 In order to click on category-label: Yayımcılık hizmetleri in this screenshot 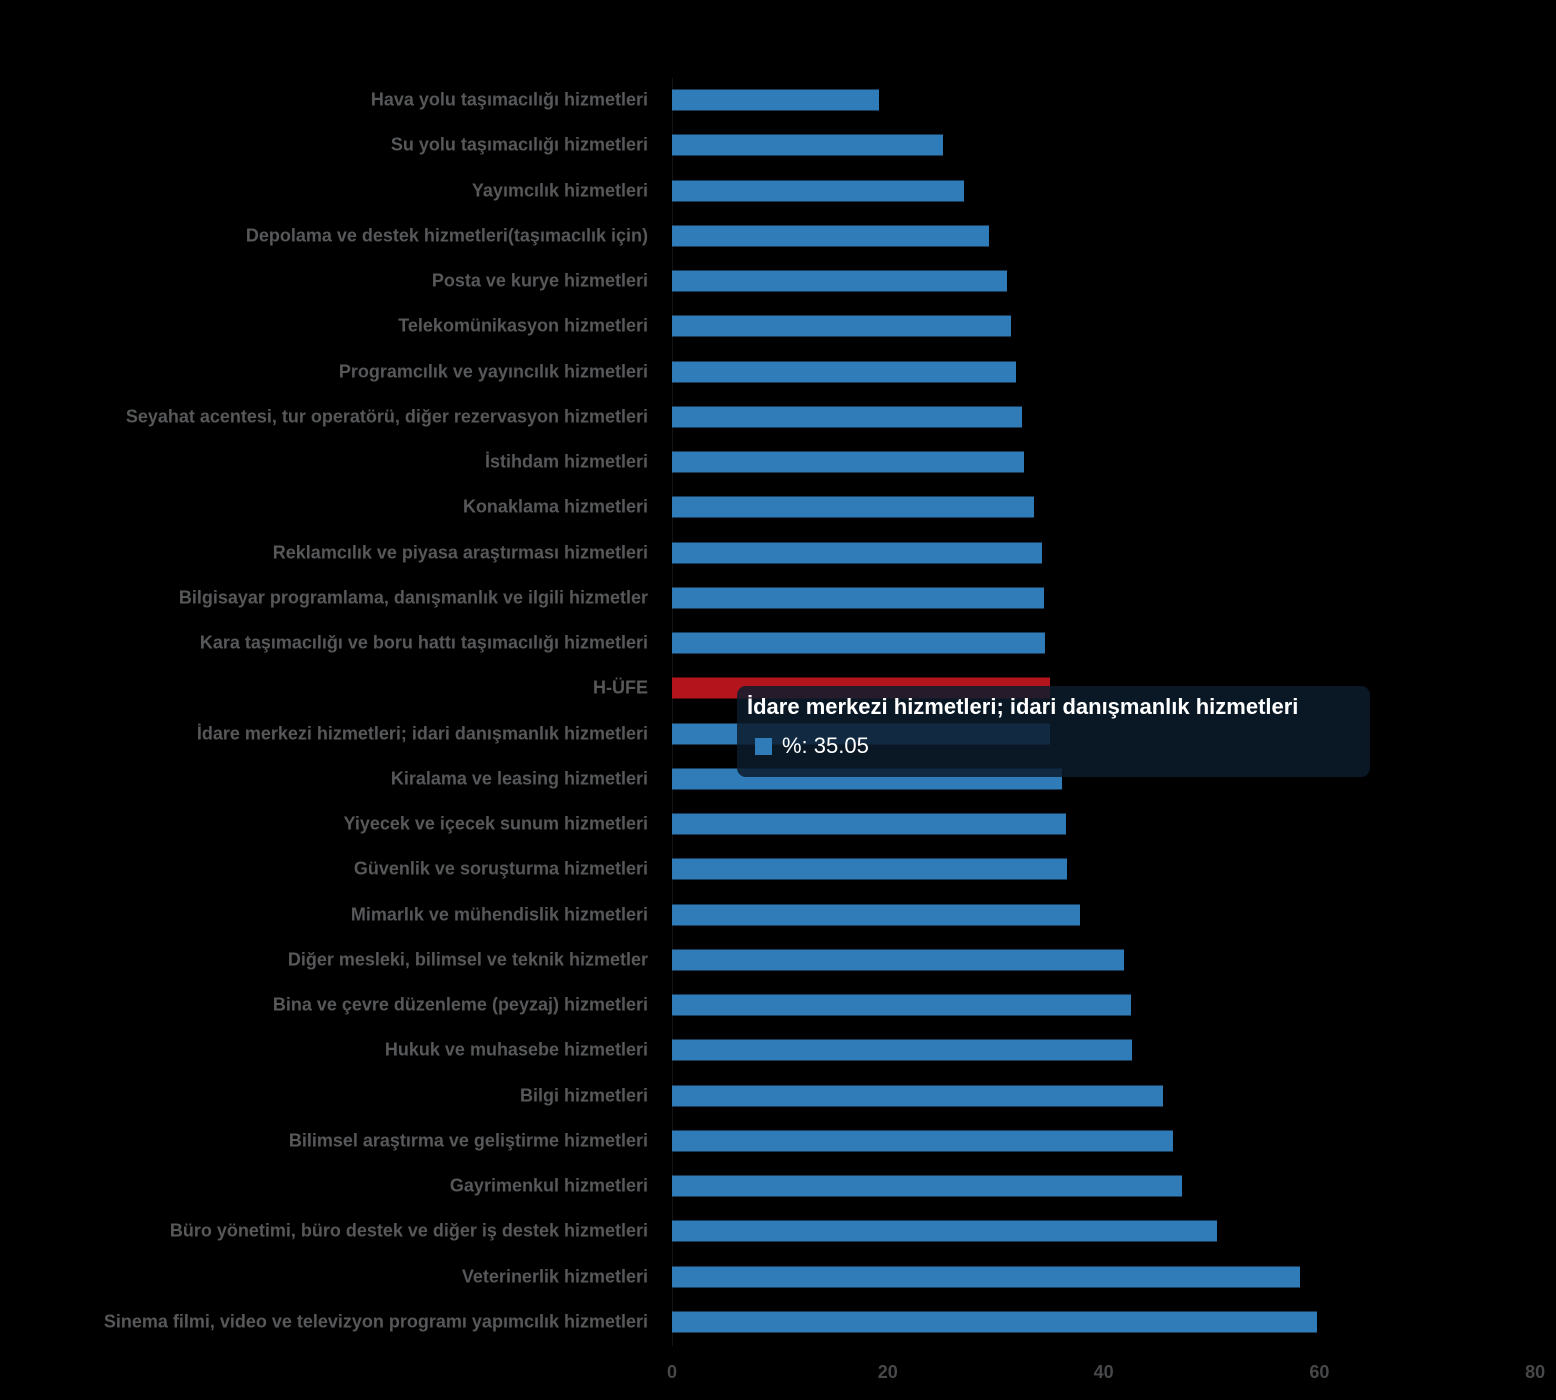, I will do `click(559, 190)`.